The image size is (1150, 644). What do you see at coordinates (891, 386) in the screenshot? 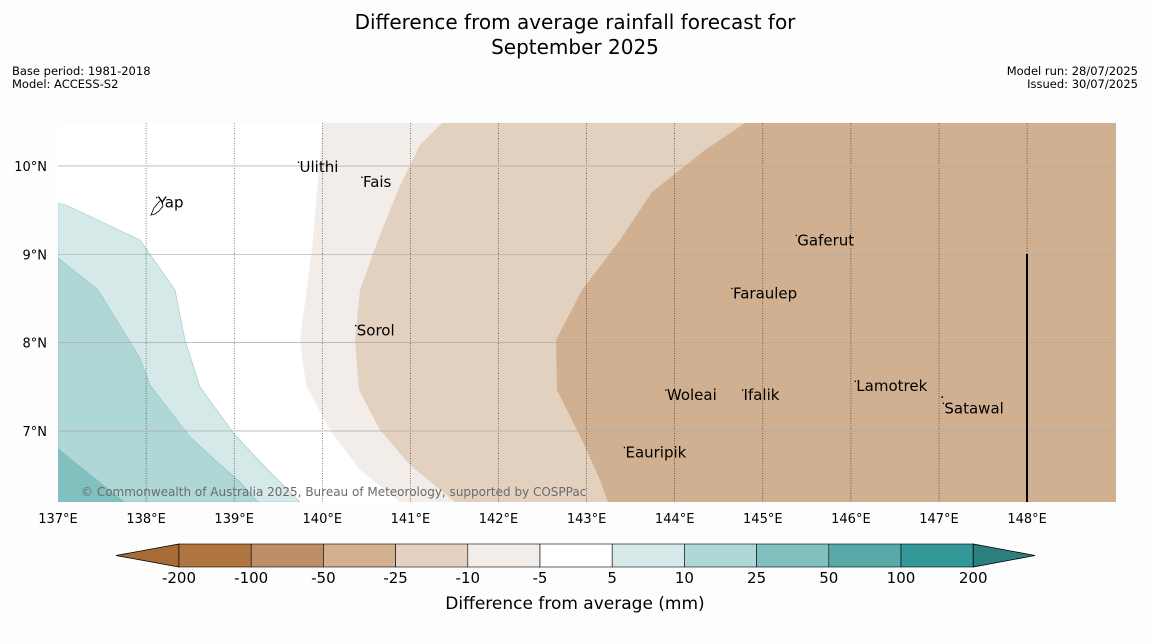
I see `place-label: Lamotrek` at bounding box center [891, 386].